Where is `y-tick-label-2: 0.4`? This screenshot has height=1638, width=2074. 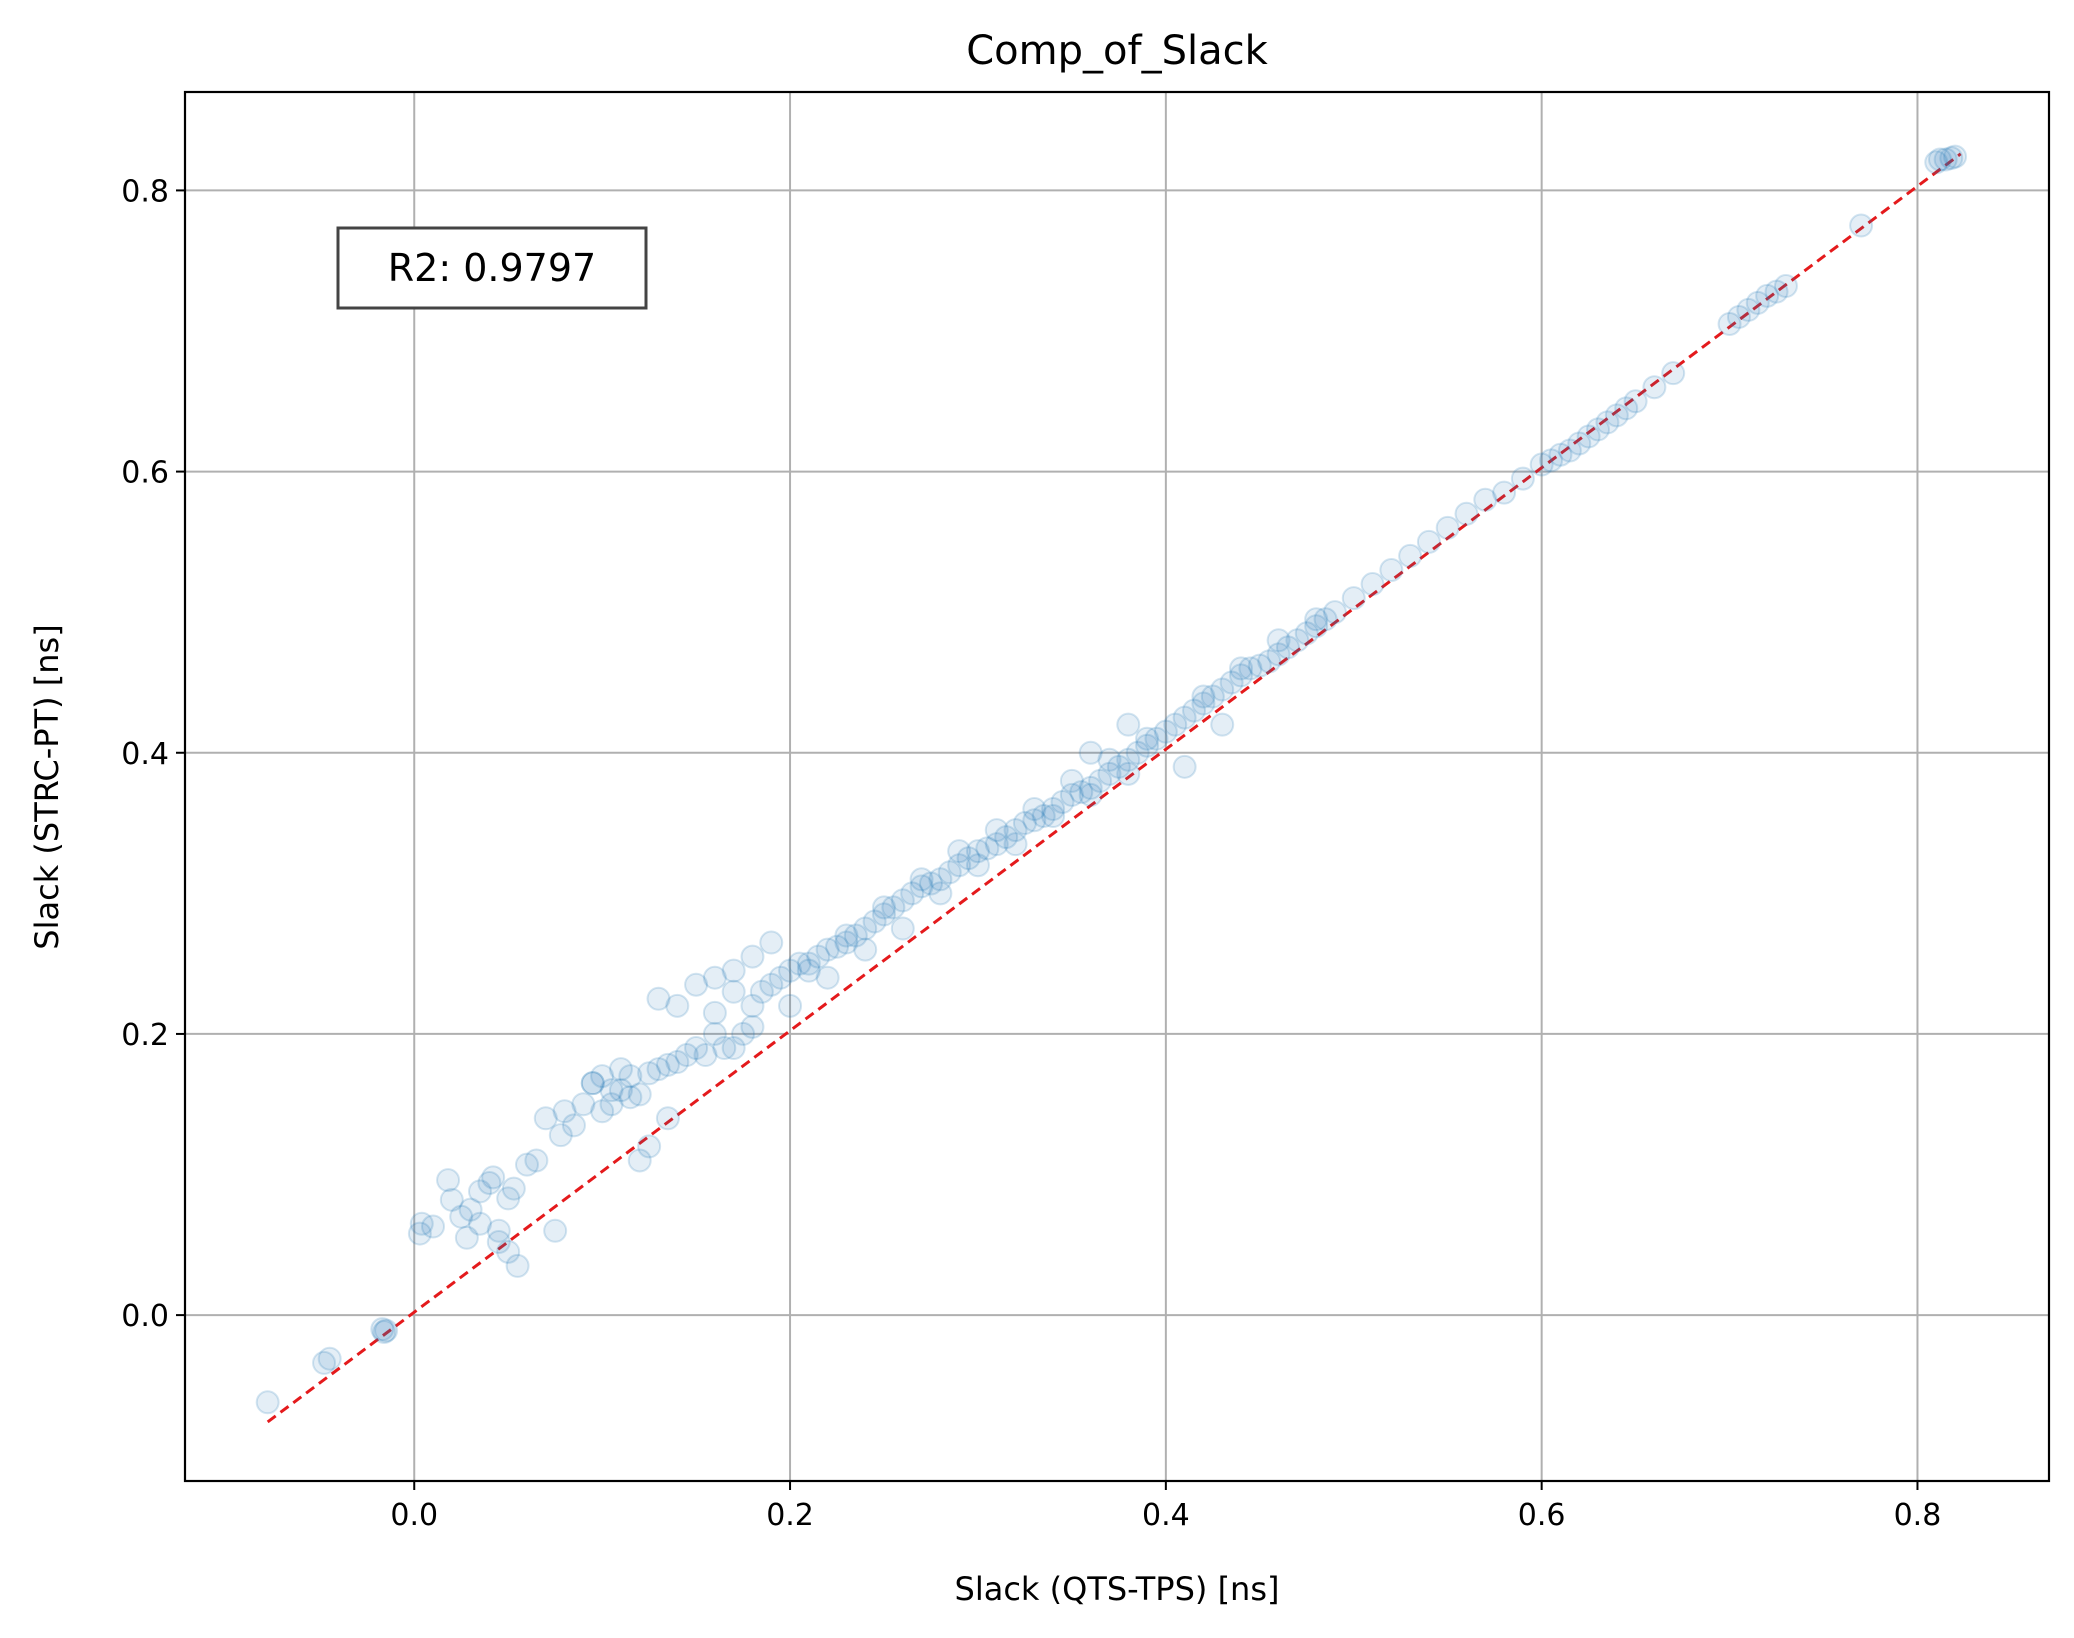
y-tick-label-2: 0.4 is located at coordinates (145, 754).